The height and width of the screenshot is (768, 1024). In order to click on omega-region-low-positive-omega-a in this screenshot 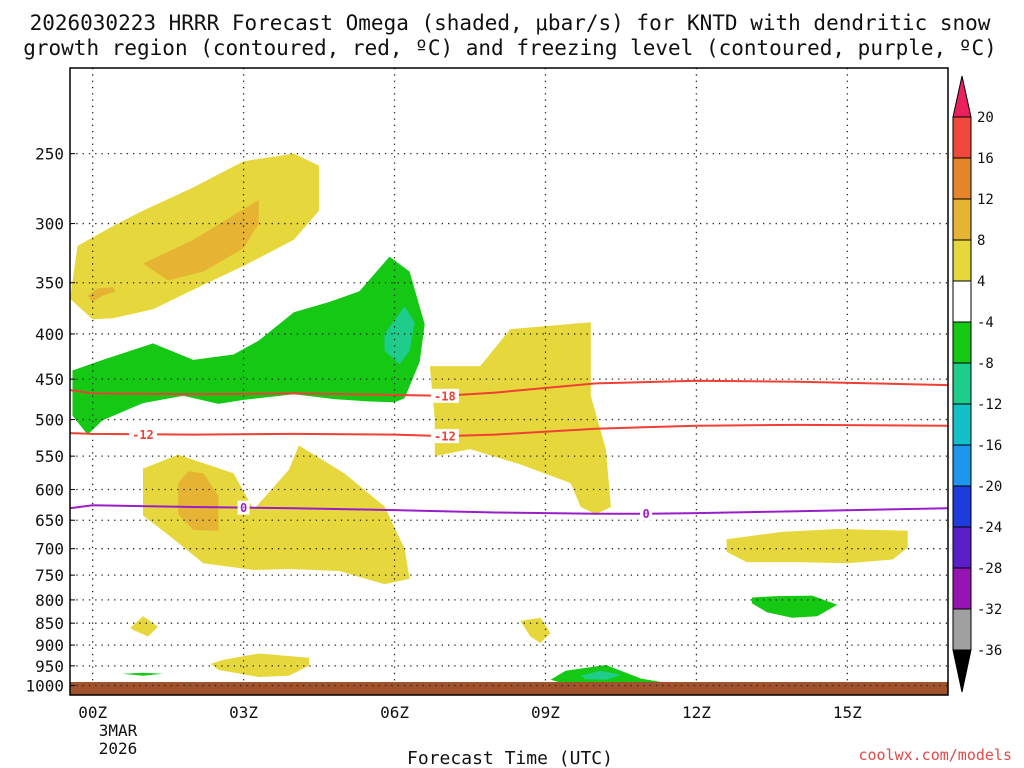, I will do `click(144, 626)`.